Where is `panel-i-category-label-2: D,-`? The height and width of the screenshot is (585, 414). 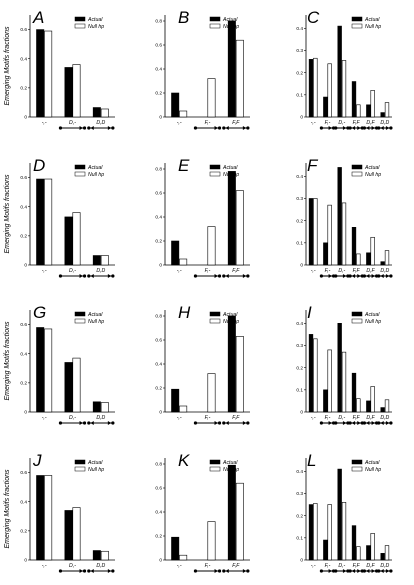
panel-i-category-label-2: D,- is located at coordinates (341, 418).